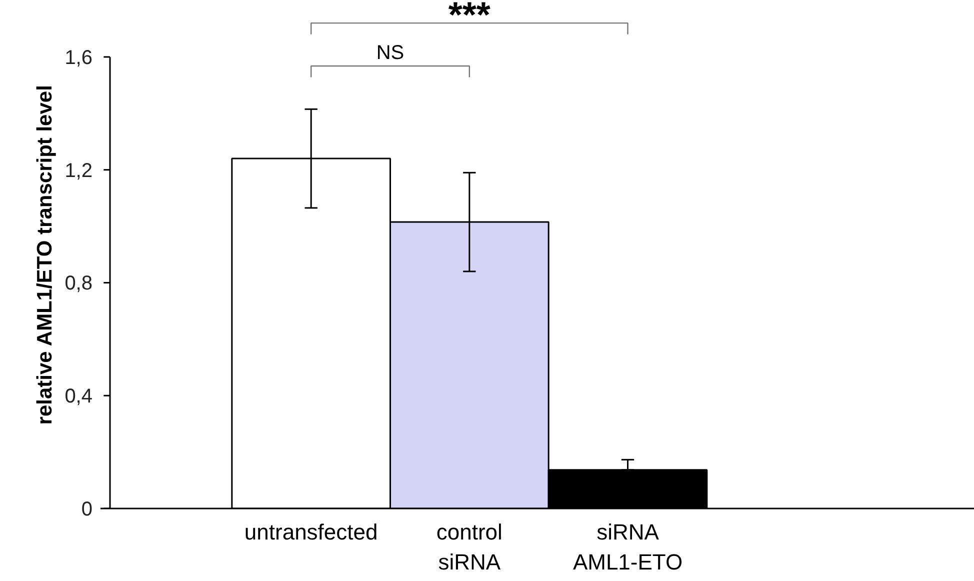  I want to click on y-tick-label: 0, so click(86, 509).